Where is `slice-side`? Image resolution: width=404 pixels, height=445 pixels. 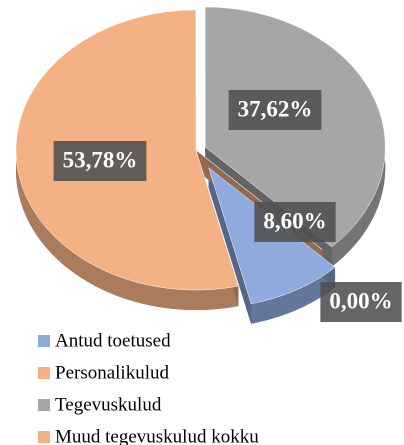 slice-side is located at coordinates (293, 295).